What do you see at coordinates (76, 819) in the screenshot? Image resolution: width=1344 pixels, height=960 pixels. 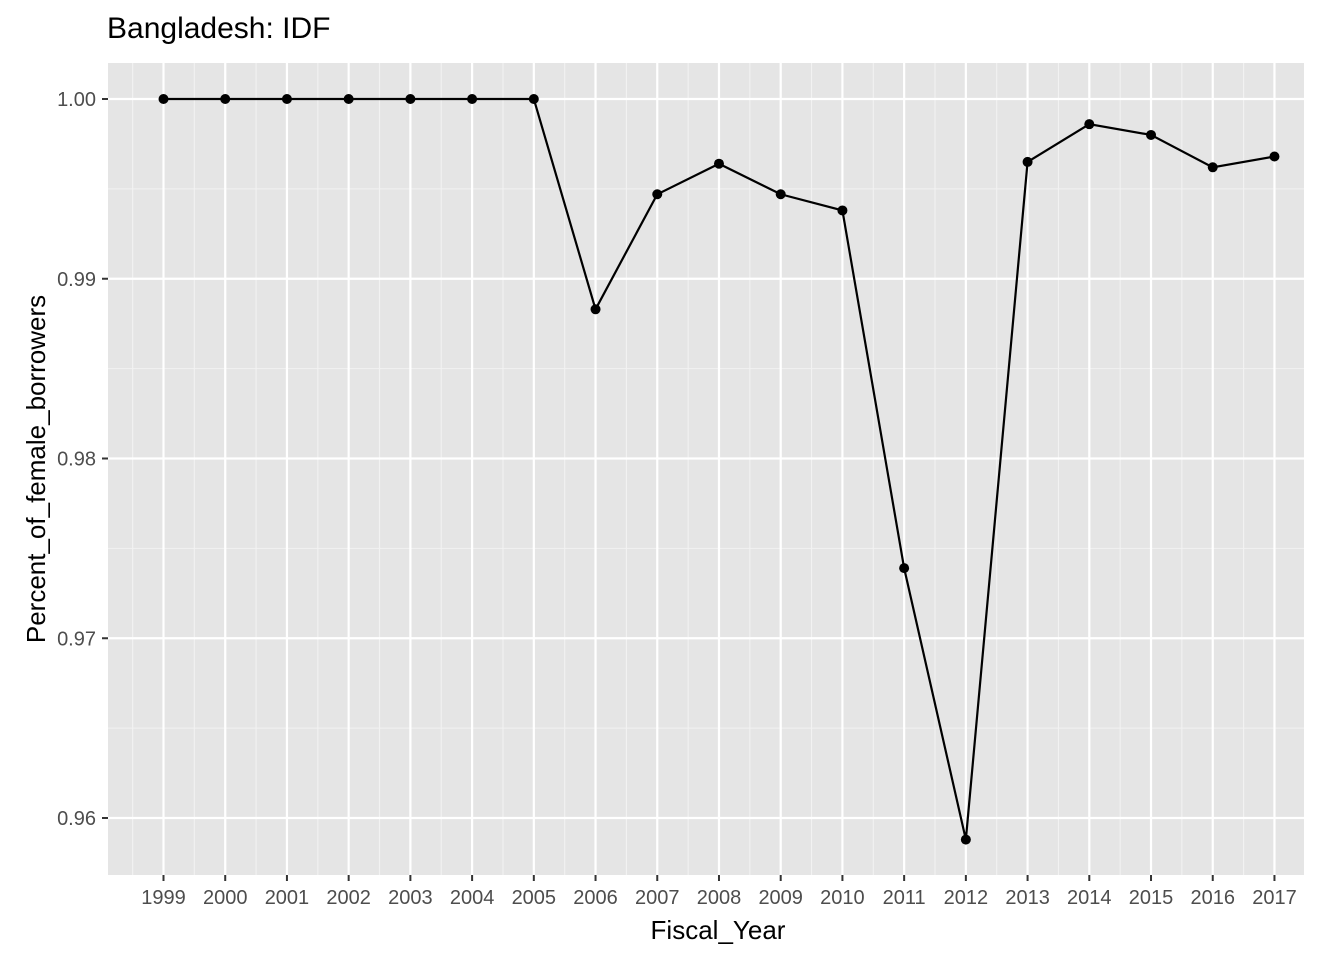 I see `y-tick-label: 0.96` at bounding box center [76, 819].